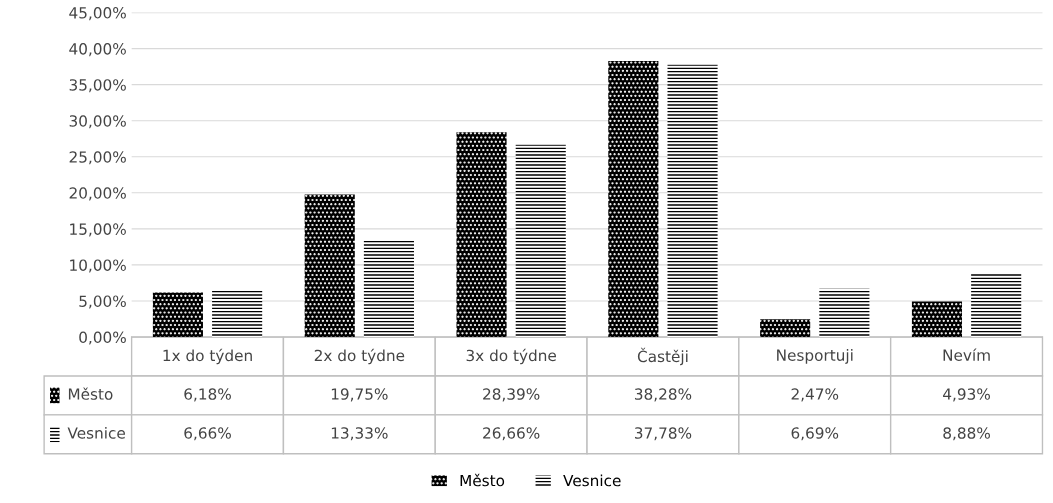  I want to click on y-tick-label: 15,00%, so click(98, 230).